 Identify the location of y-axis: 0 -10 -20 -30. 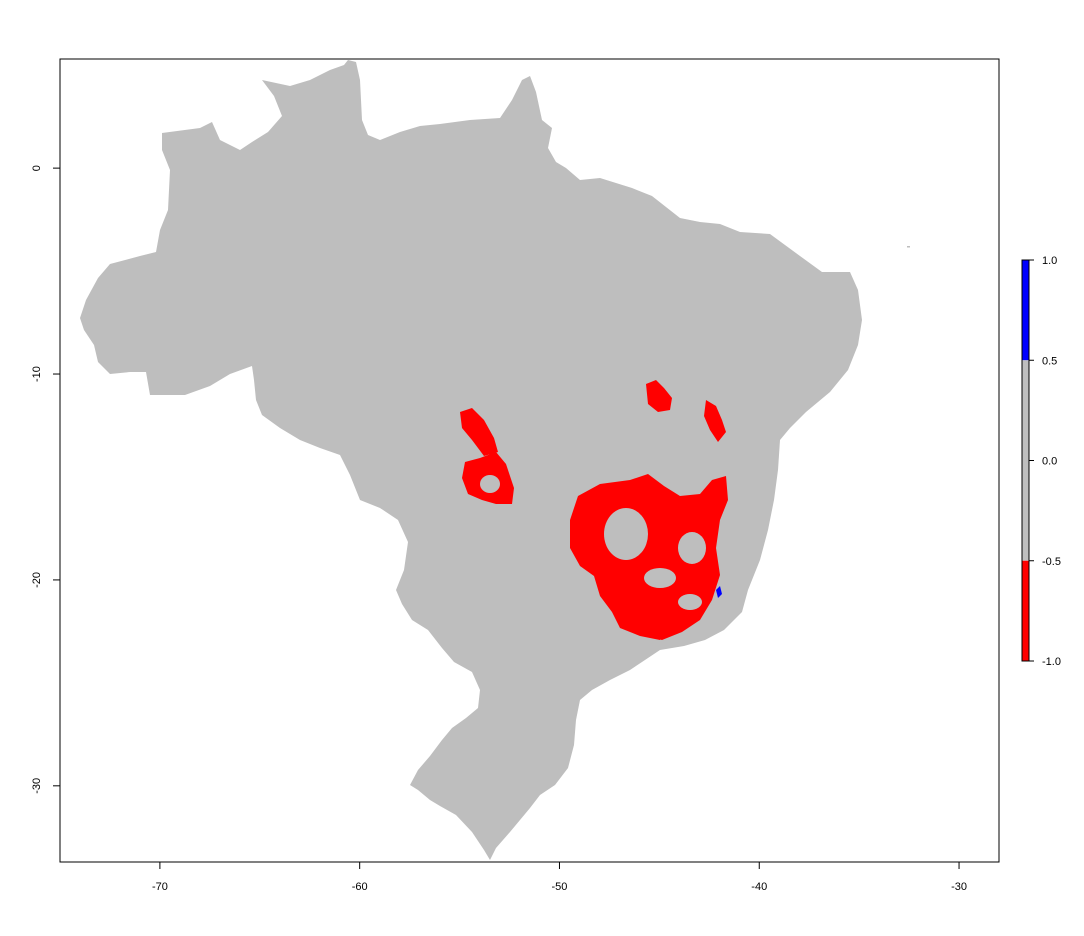
(45, 479).